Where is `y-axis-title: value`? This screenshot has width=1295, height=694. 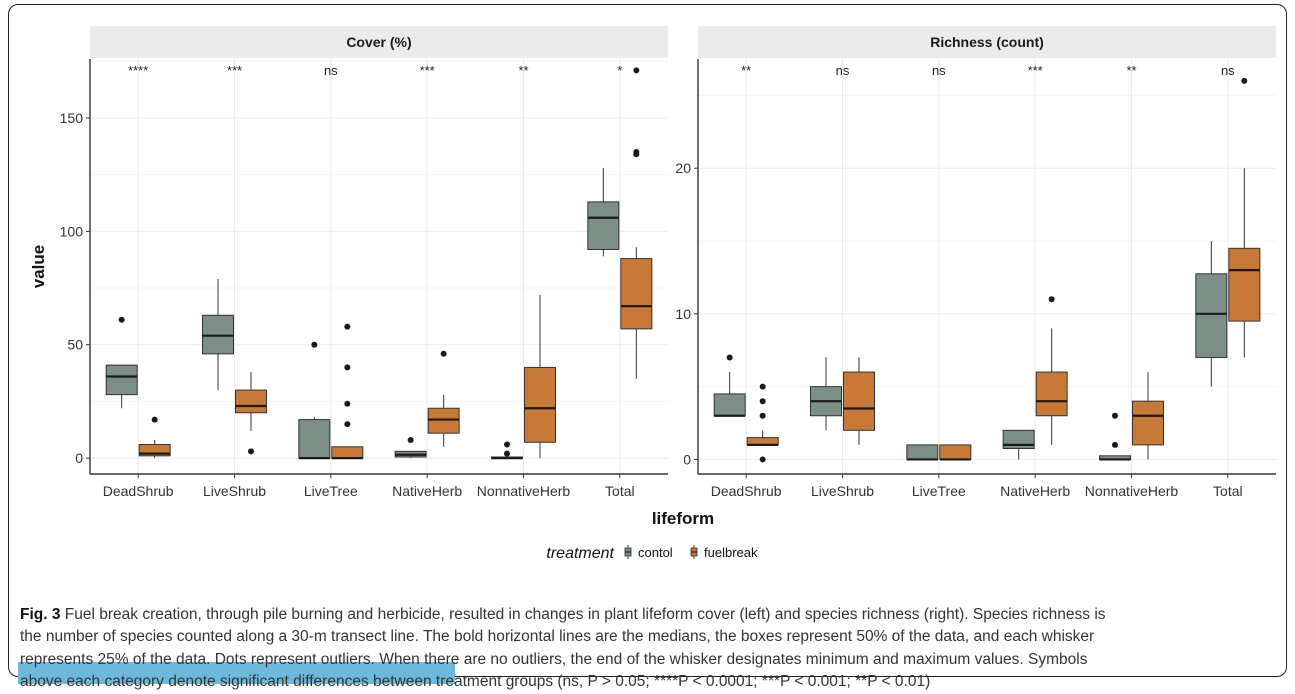 y-axis-title: value is located at coordinates (38, 266).